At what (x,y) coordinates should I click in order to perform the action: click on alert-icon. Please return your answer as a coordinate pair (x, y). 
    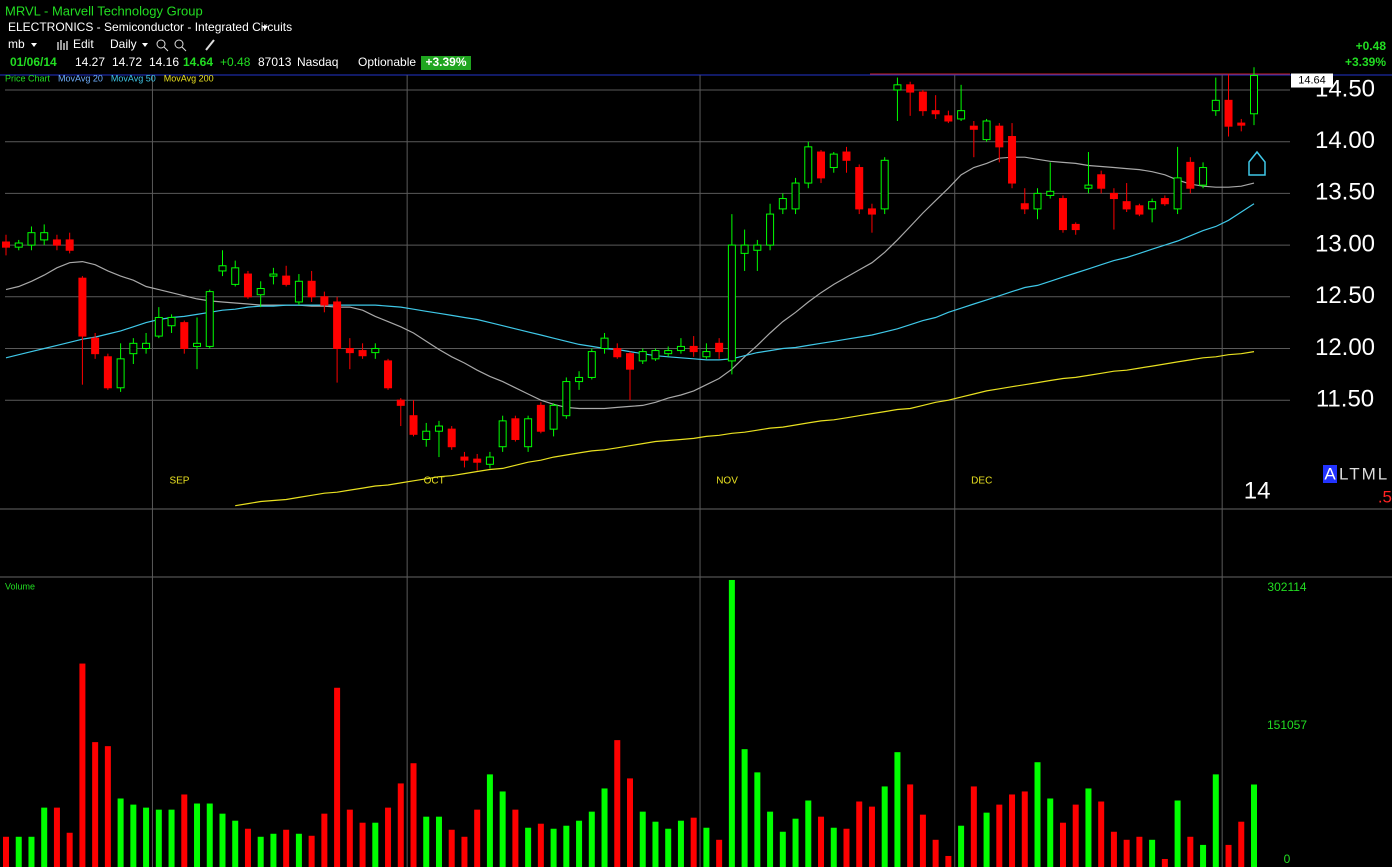
    Looking at the image, I should click on (1257, 163).